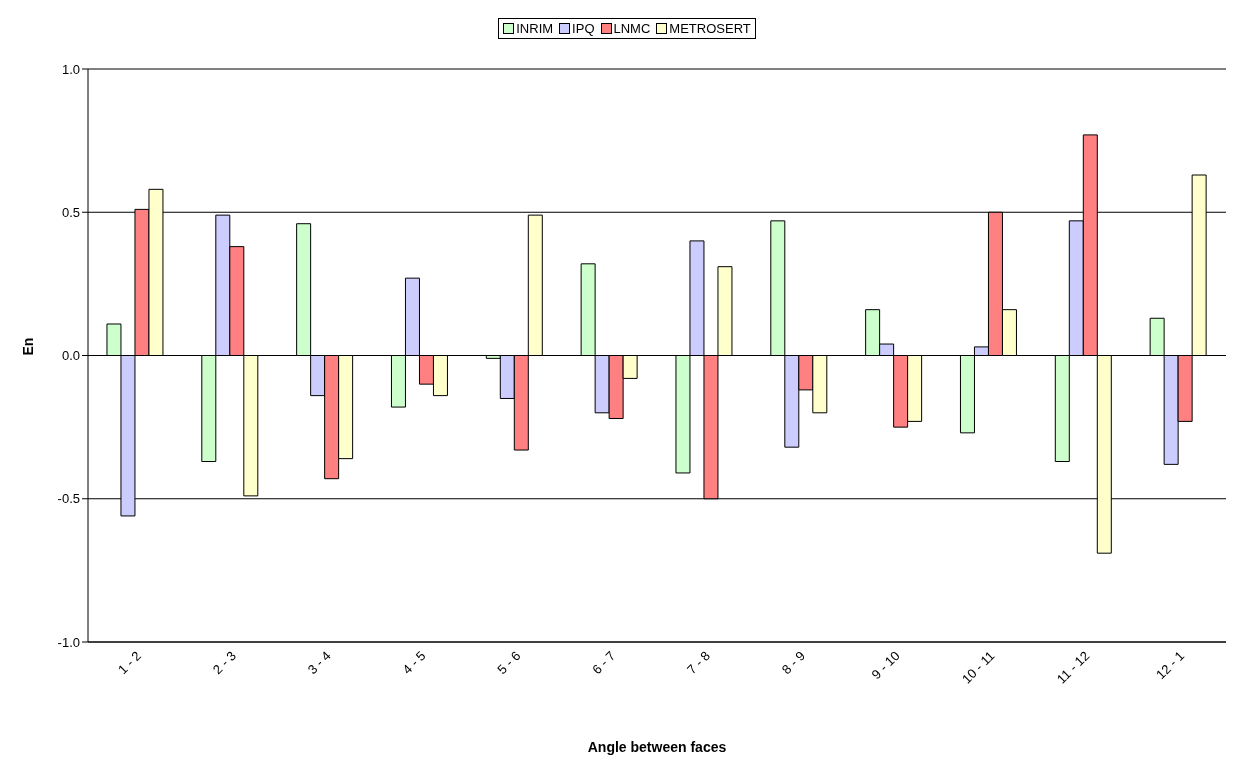 Image resolution: width=1244 pixels, height=770 pixels. I want to click on x-tick-label: 6 - 7, so click(604, 663).